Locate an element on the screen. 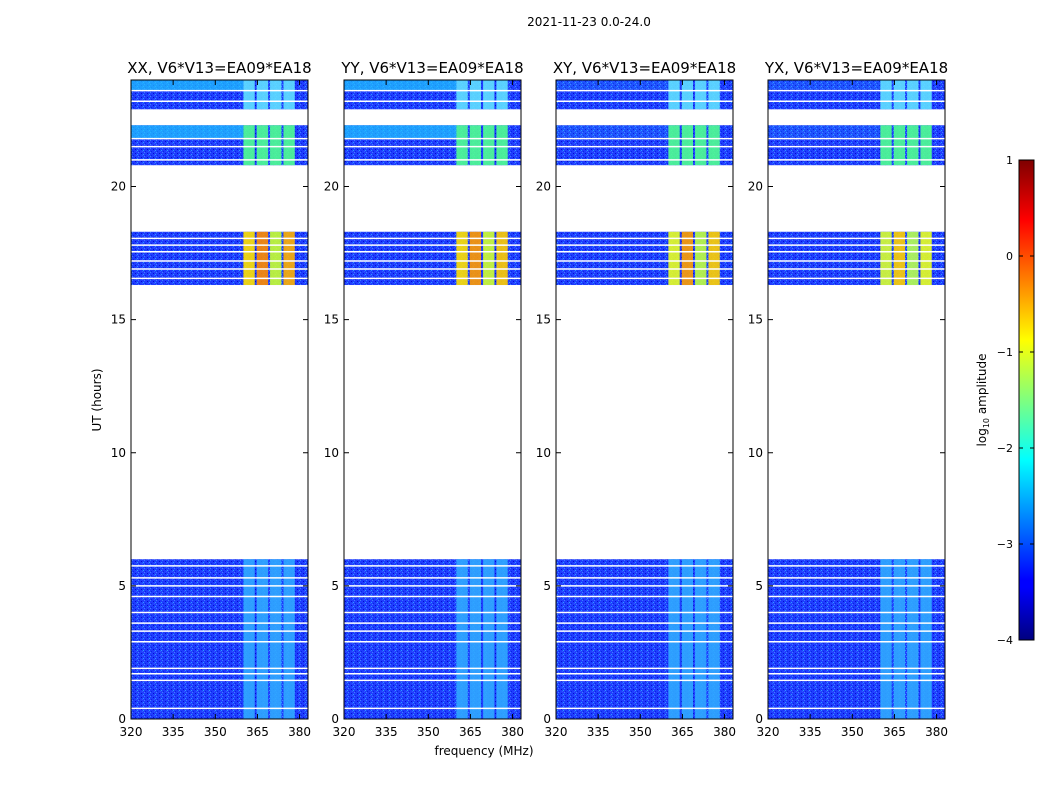 Image resolution: width=1050 pixels, height=800 pixels. colorbar-tick-label: −1 is located at coordinates (1005, 352).